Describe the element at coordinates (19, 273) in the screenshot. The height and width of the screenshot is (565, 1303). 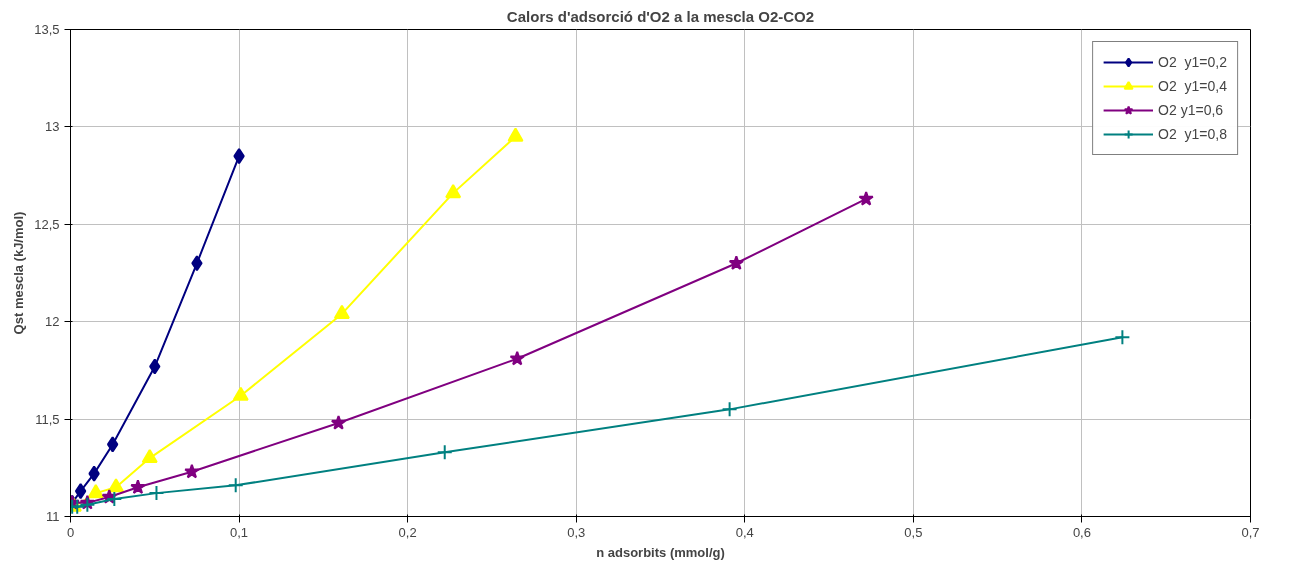
I see `y-axis-title: Qst mescla (kJ/mol)` at that location.